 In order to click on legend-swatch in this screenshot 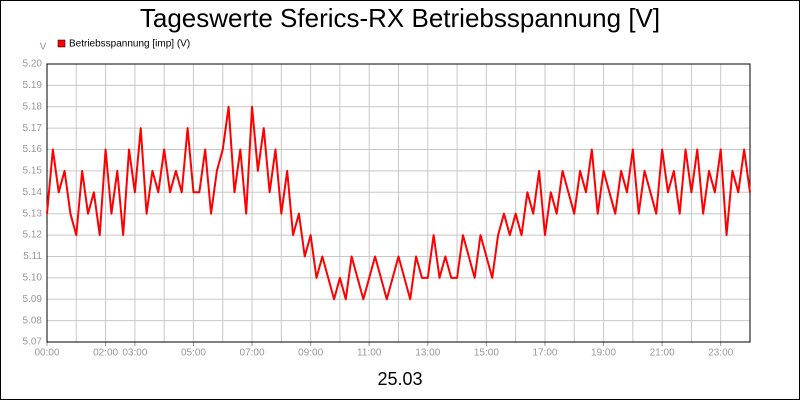, I will do `click(61, 43)`.